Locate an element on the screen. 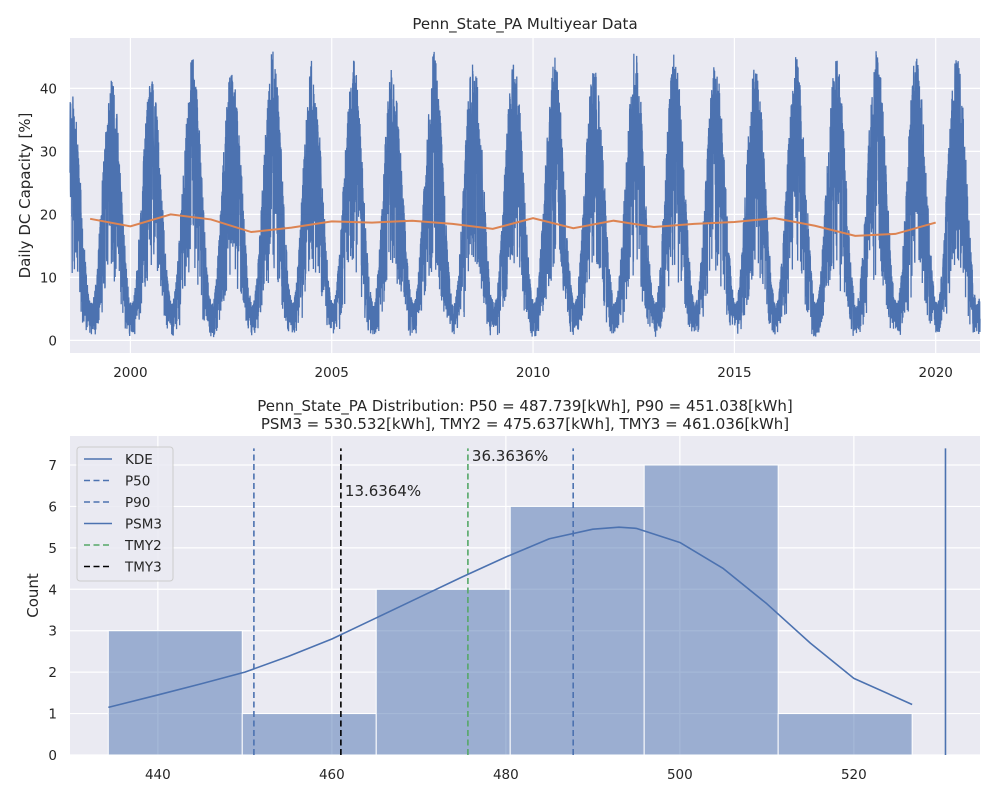  annual-mean-line is located at coordinates (512, 225).